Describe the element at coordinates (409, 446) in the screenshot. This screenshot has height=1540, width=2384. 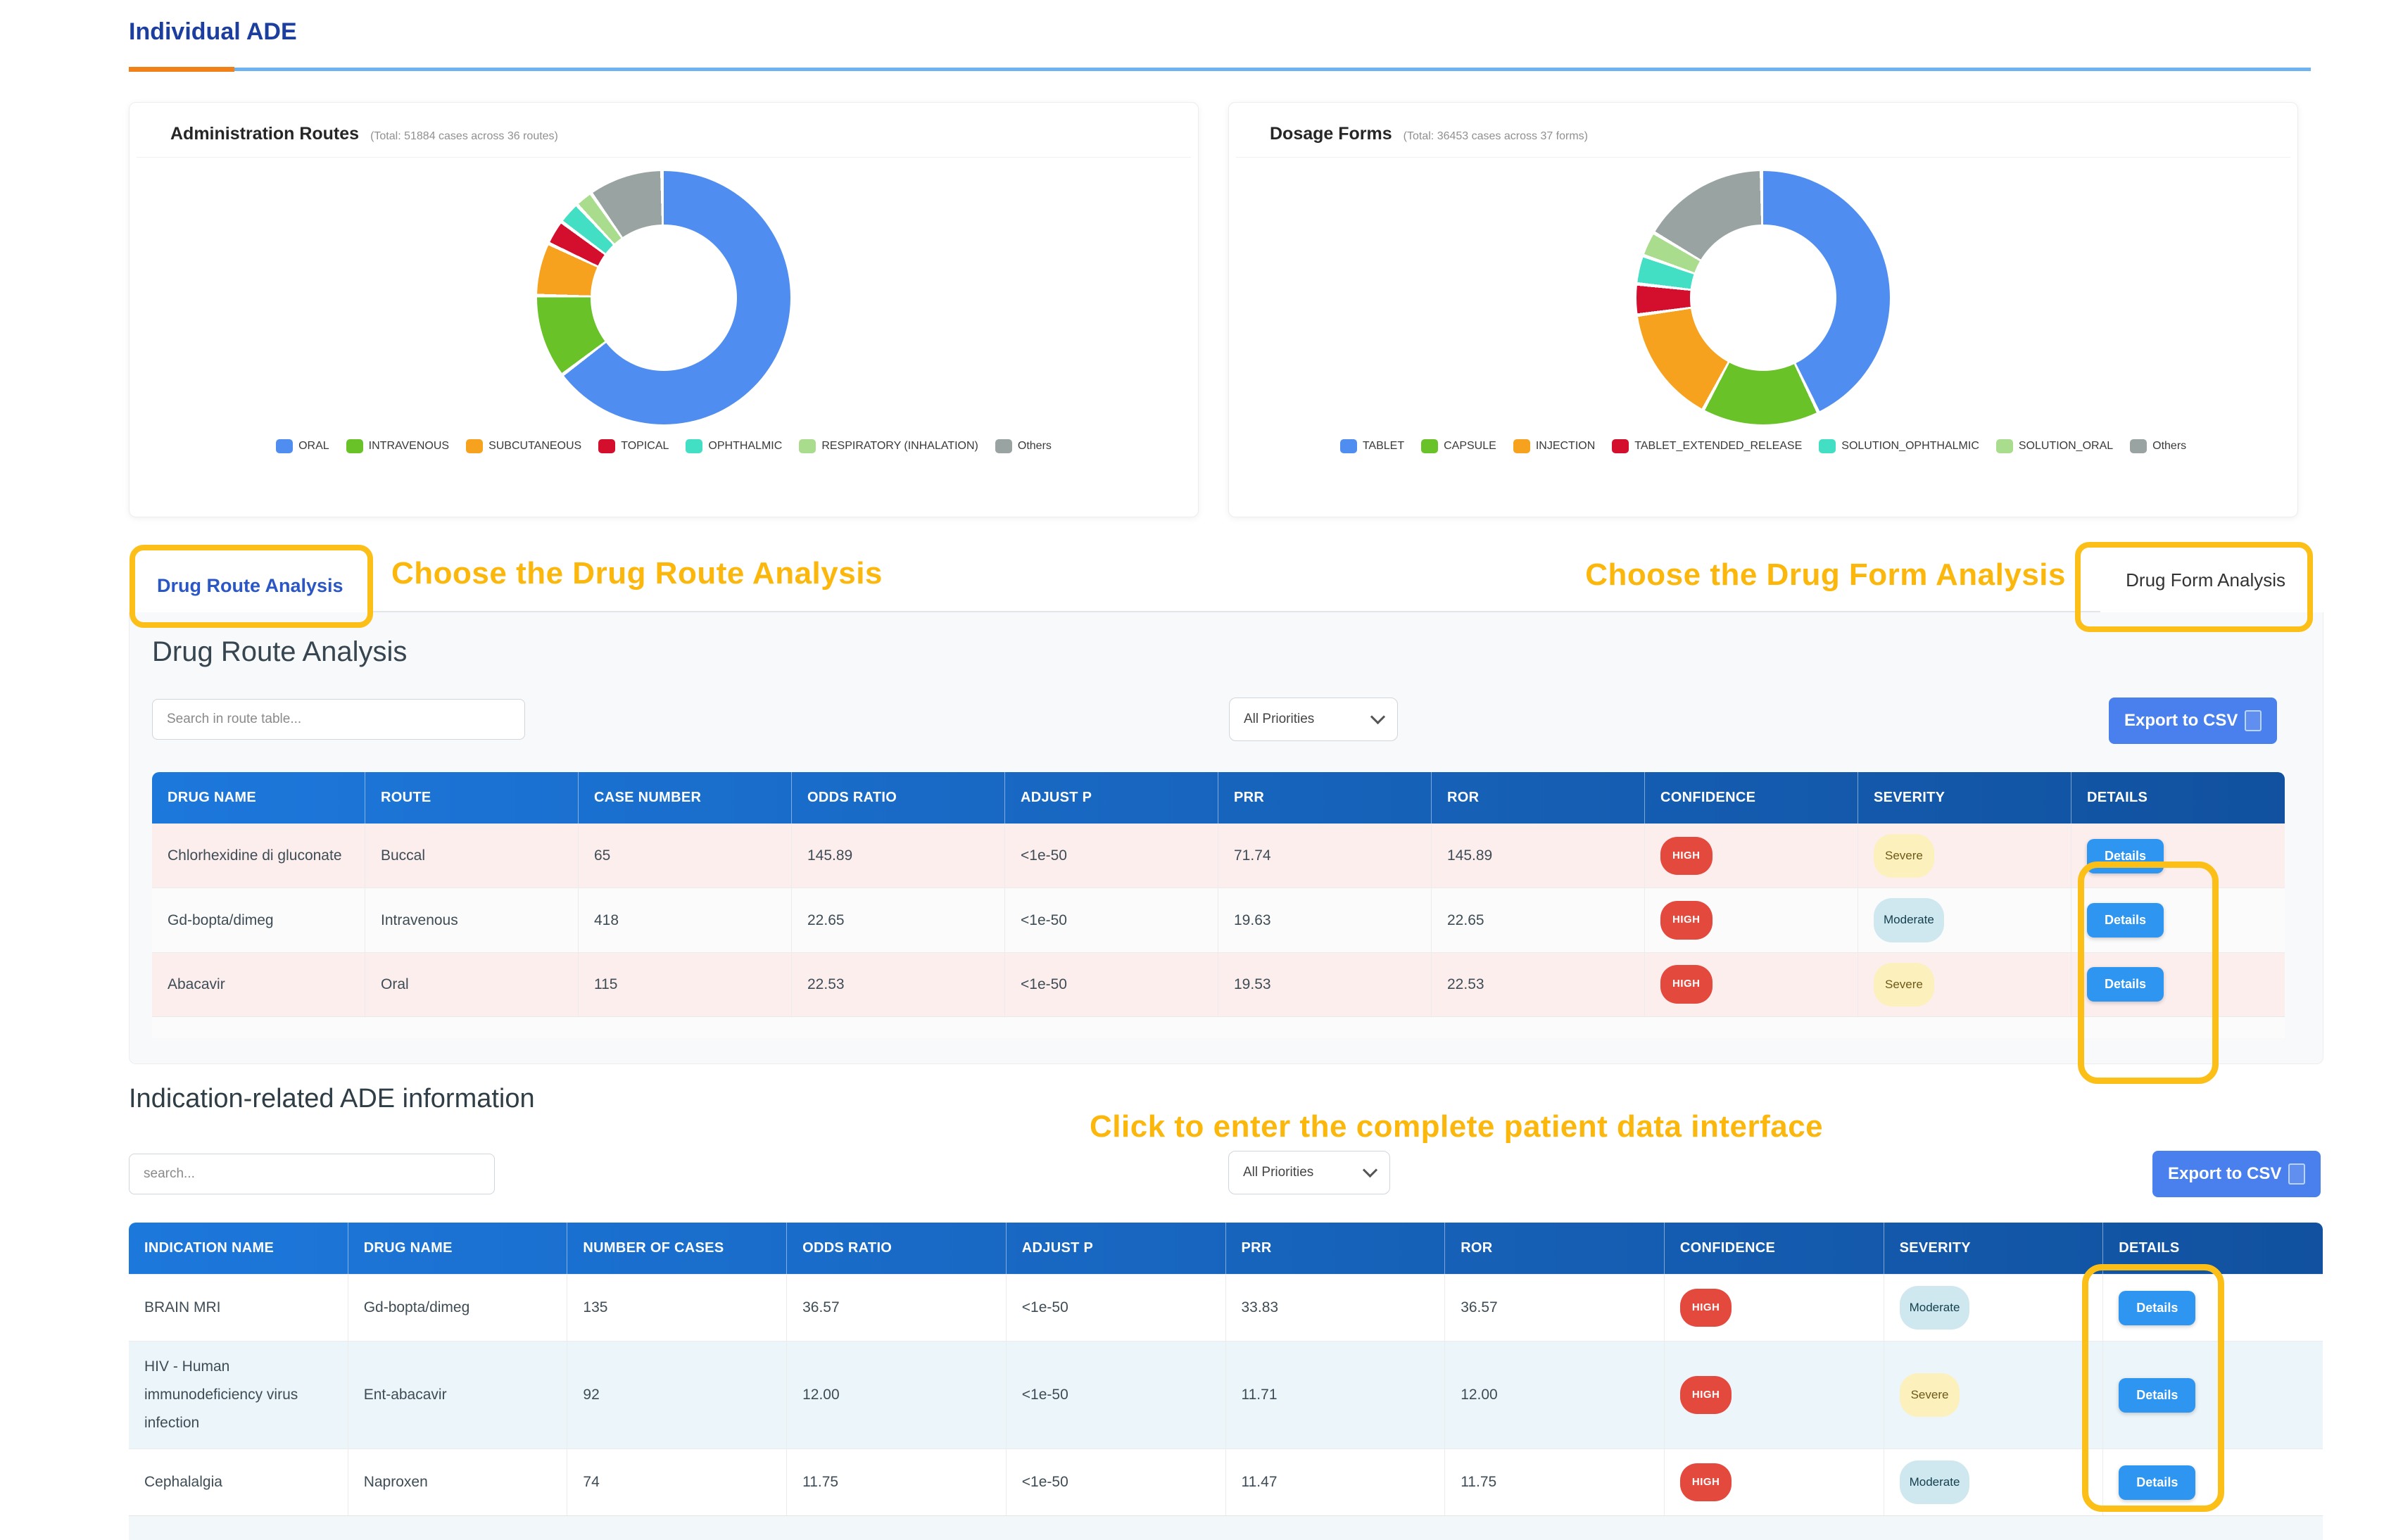
I see `legend-label: INTRAVENOUS` at that location.